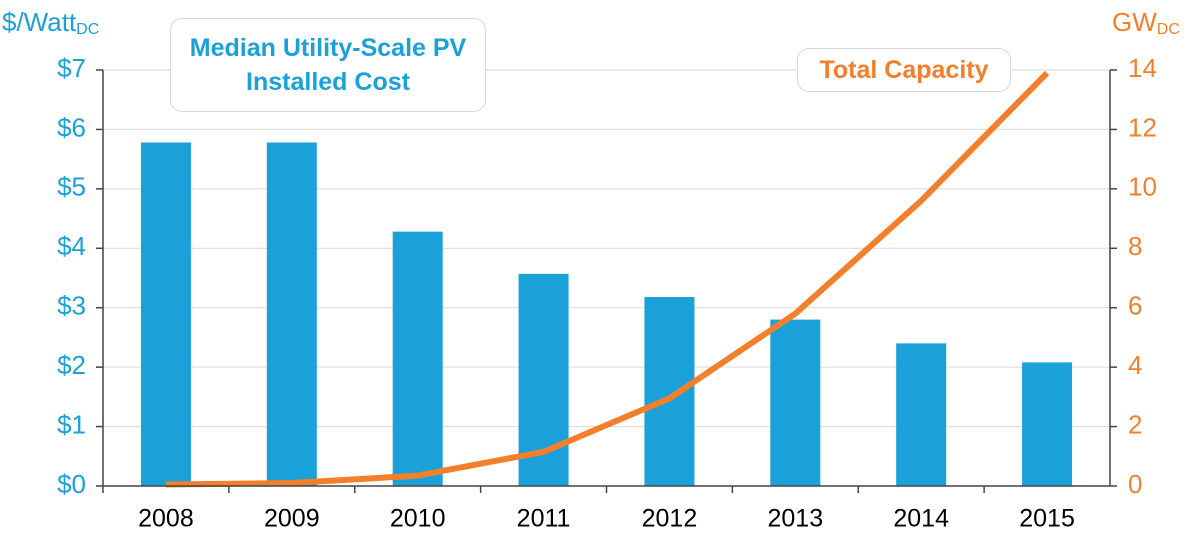 The width and height of the screenshot is (1203, 541). I want to click on y-tick-label: $6, so click(71, 127).